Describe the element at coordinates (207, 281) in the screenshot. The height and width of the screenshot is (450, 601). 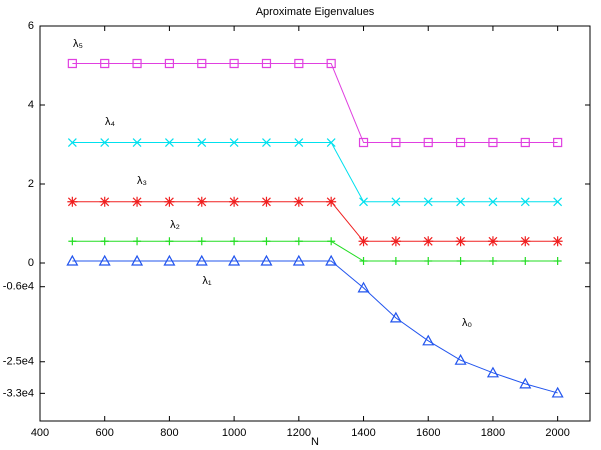
I see `series-label: λ₁` at that location.